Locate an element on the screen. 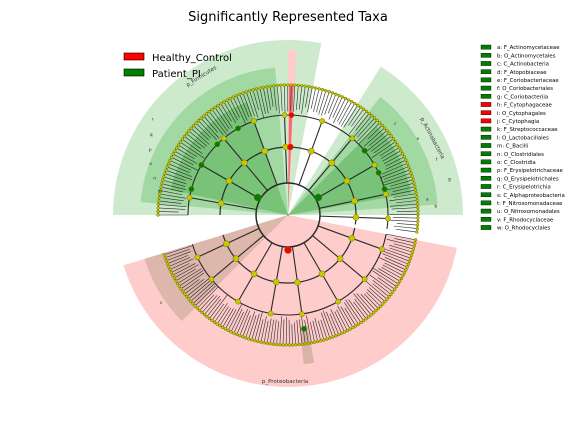 The height and width of the screenshot is (432, 576). firmicutes-root-node is located at coordinates (257, 197).